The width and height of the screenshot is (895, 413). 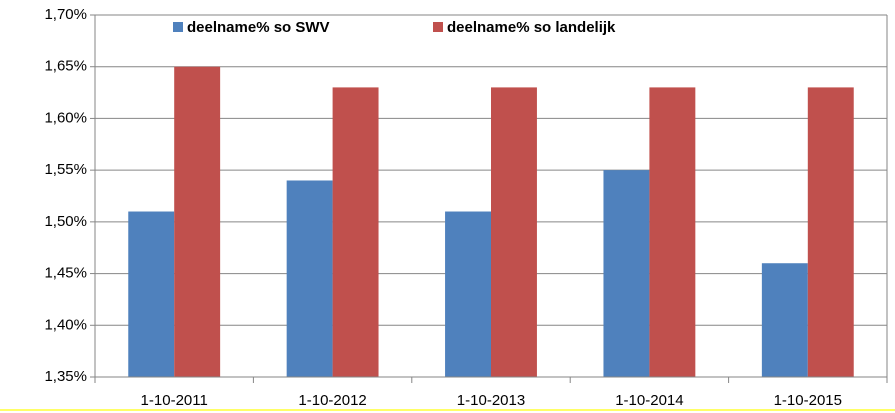 What do you see at coordinates (491, 400) in the screenshot?
I see `x-tick-label: 1-10-2013` at bounding box center [491, 400].